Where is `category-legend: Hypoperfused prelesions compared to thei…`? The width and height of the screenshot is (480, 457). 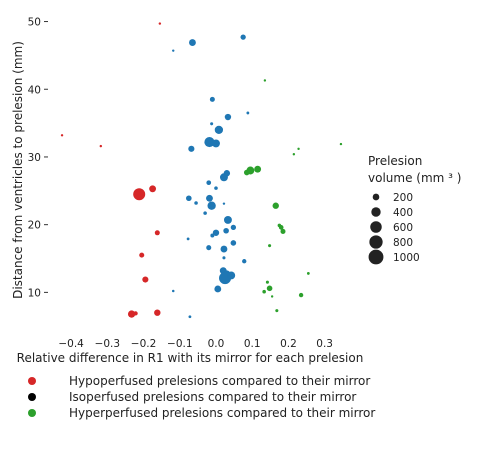
category-legend: Hypoperfused prelesions compared to thei… is located at coordinates (201, 397).